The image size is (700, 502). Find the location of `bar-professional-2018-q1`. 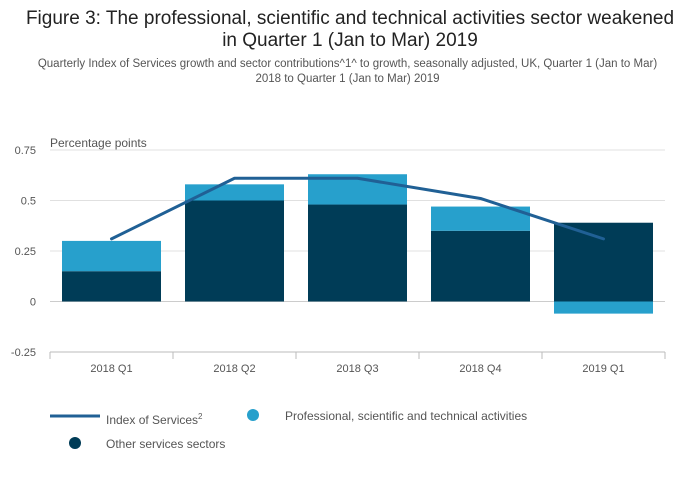

bar-professional-2018-q1 is located at coordinates (111, 256).